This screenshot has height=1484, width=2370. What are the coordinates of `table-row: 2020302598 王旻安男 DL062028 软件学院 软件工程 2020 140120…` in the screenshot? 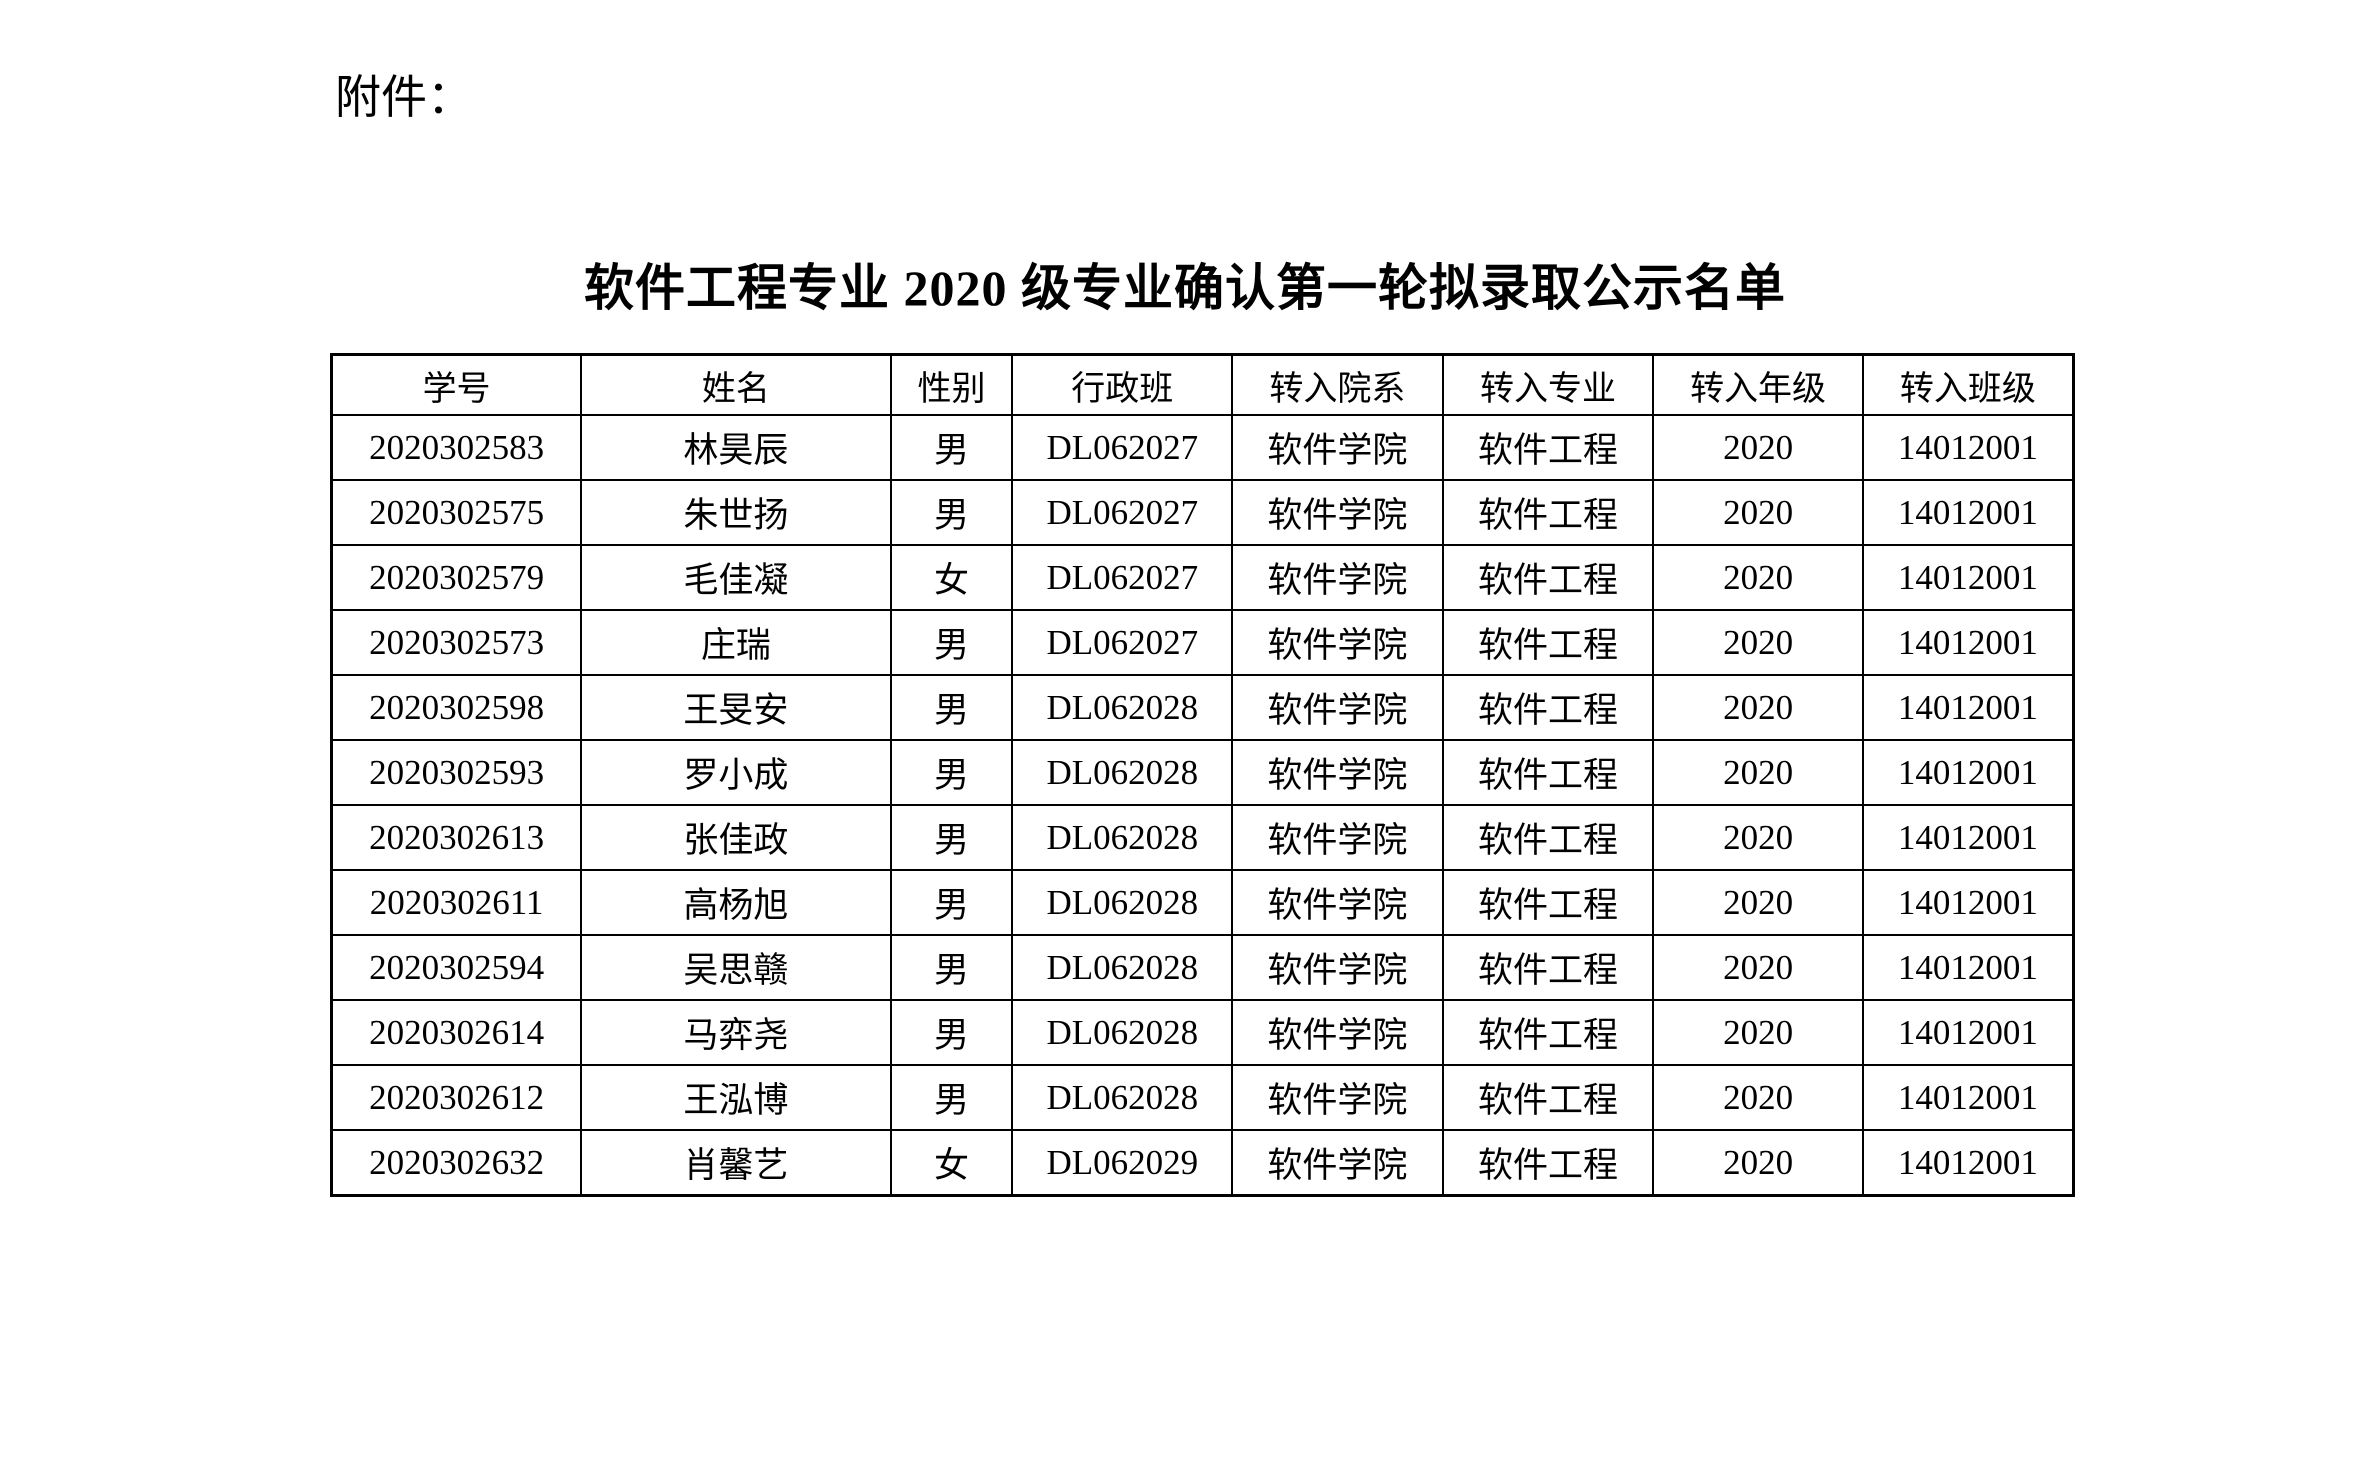 It's located at (1202, 707).